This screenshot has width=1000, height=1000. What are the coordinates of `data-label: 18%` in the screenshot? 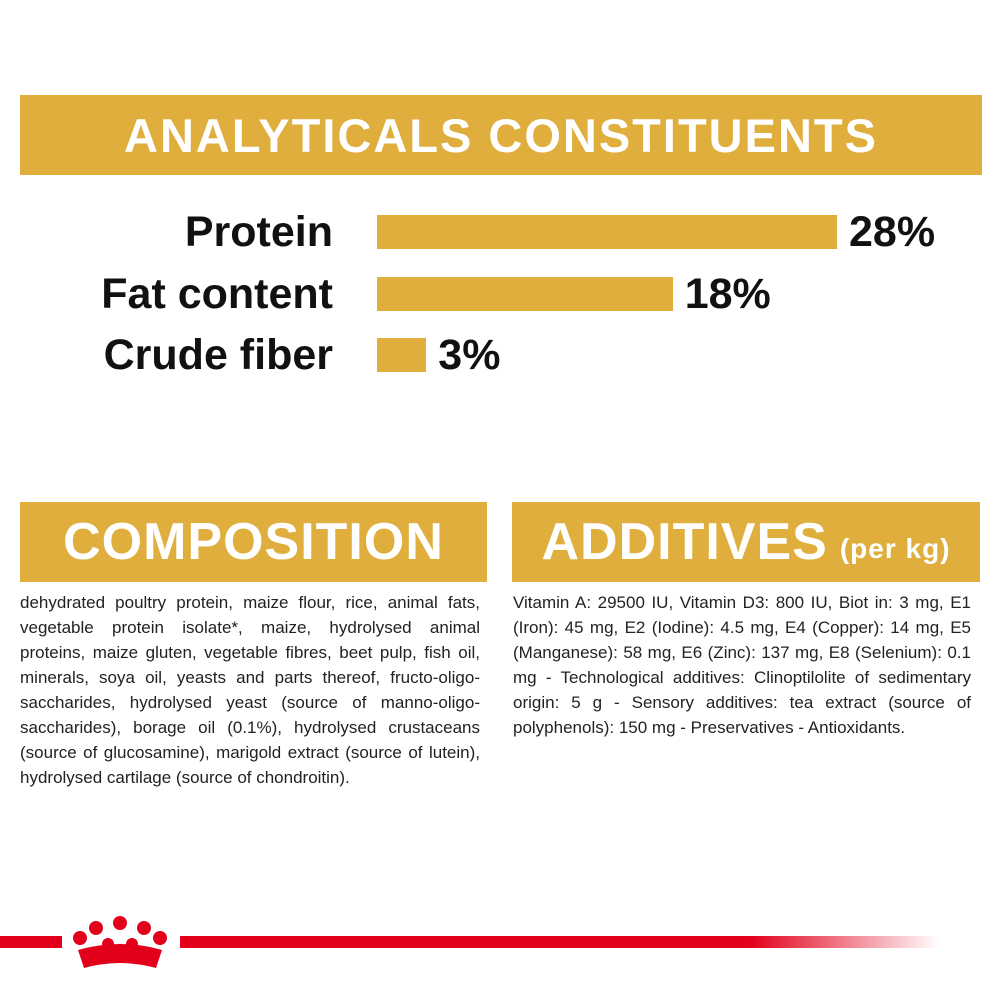 It's located at (727, 293).